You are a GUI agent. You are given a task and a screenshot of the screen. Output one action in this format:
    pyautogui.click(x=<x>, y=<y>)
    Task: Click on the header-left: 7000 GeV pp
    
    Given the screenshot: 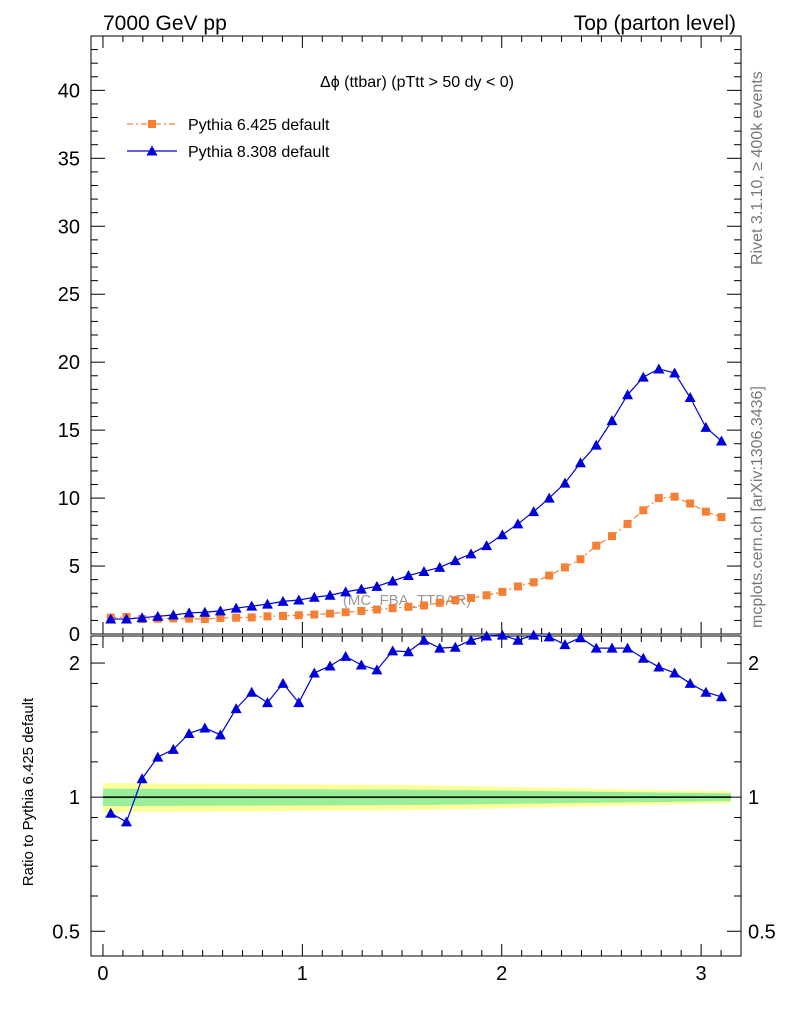 What is the action you would take?
    pyautogui.click(x=165, y=23)
    